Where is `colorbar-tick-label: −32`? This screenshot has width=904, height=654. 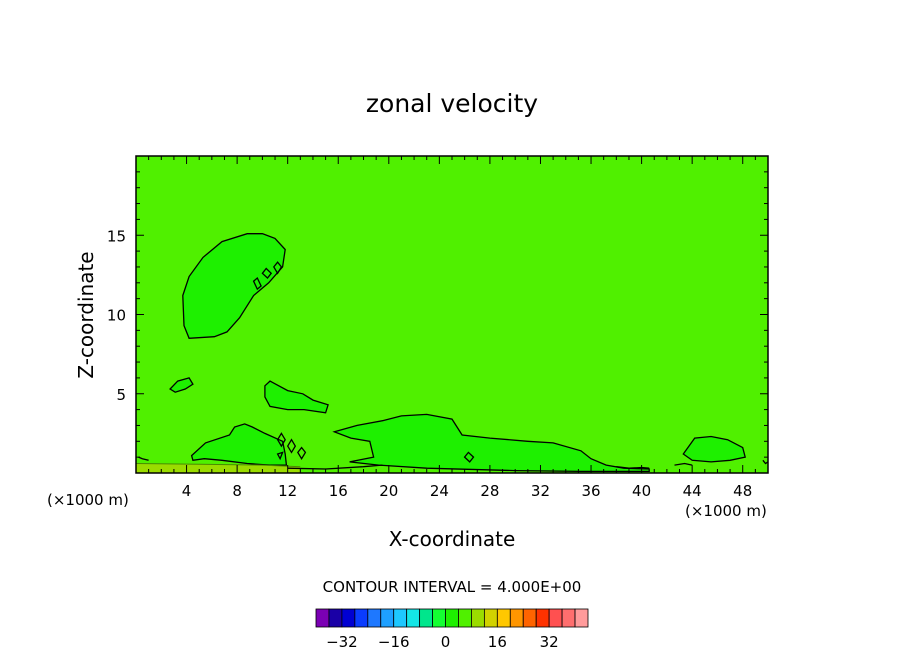
colorbar-tick-label: −32 is located at coordinates (342, 642).